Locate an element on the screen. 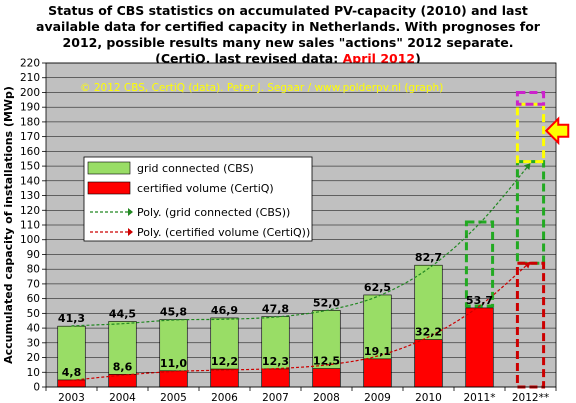  data-label-grid-connected: 46,9 is located at coordinates (224, 310).